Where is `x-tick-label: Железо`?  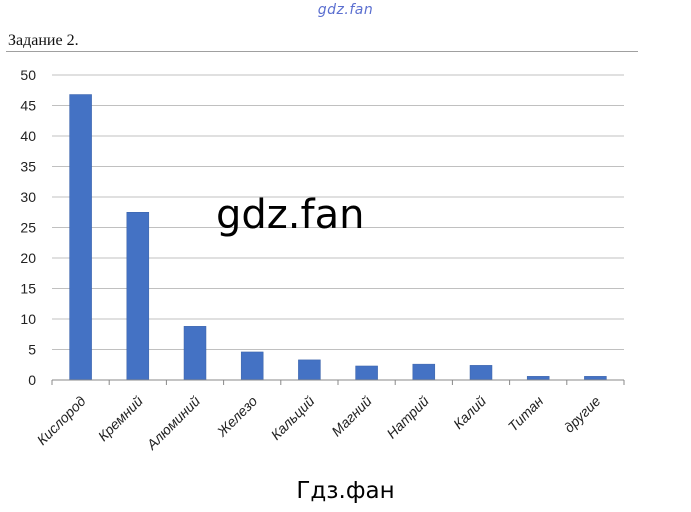
x-tick-label: Железо is located at coordinates (236, 416).